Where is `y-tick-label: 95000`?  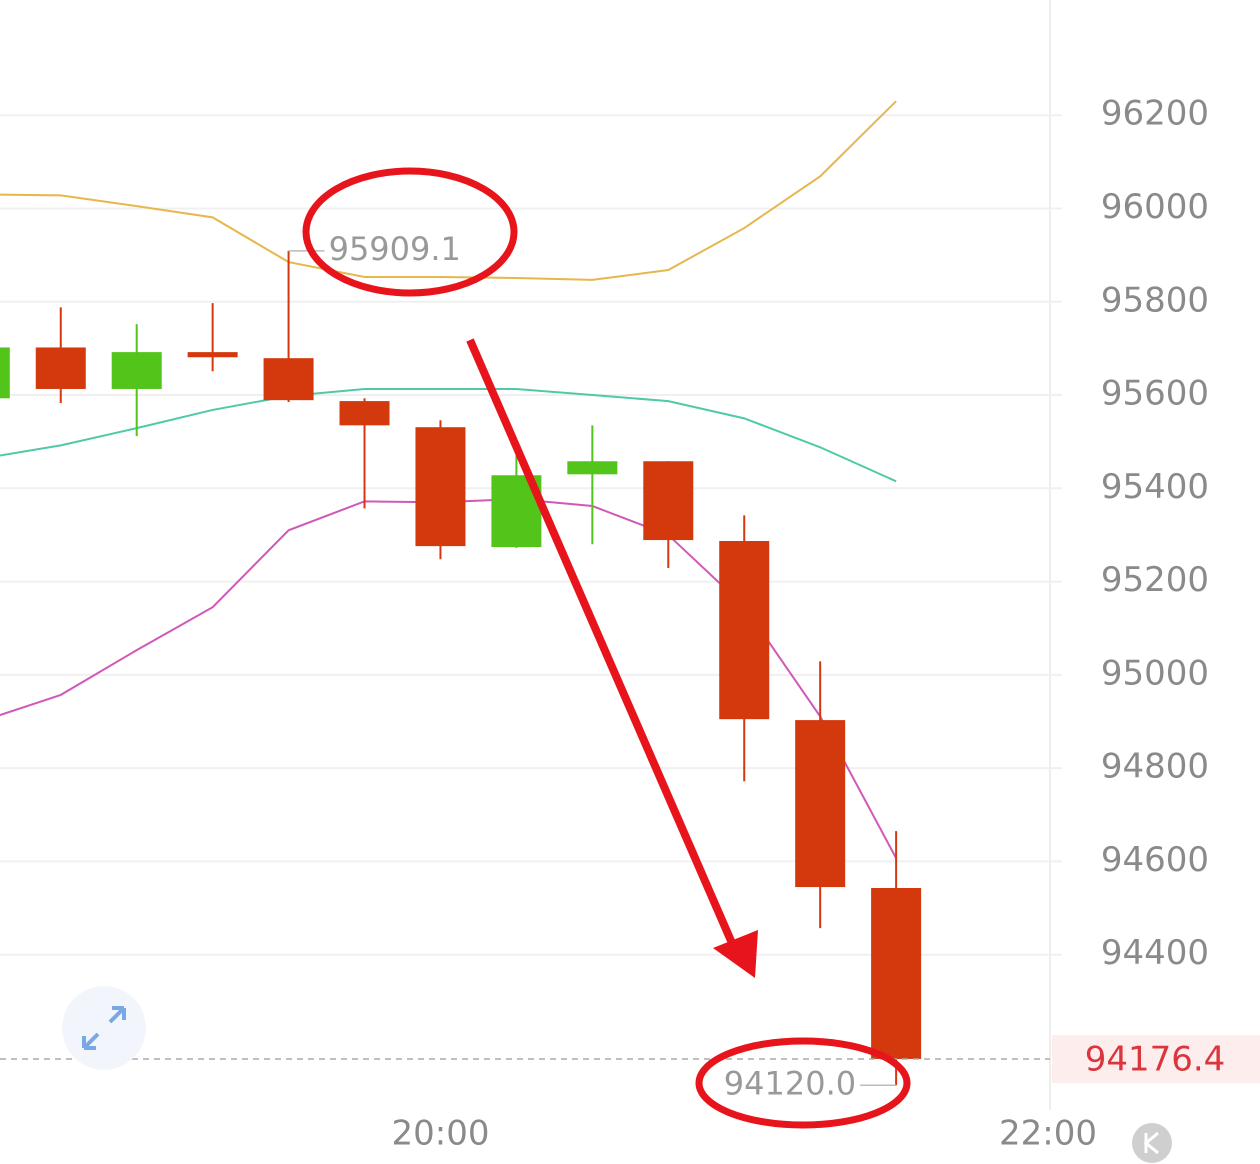 y-tick-label: 95000 is located at coordinates (1155, 673).